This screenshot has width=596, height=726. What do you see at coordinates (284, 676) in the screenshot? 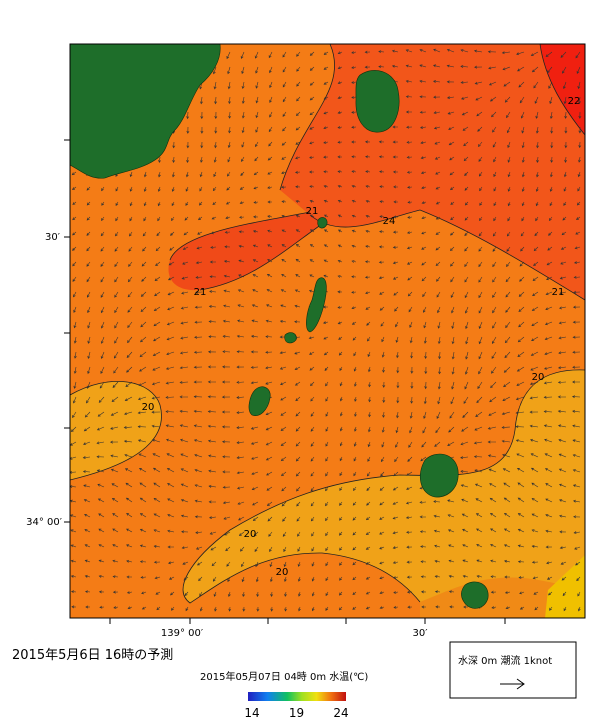
I see `subtitle: 2015年05月07日 04時 0m 水温(℃)` at bounding box center [284, 676].